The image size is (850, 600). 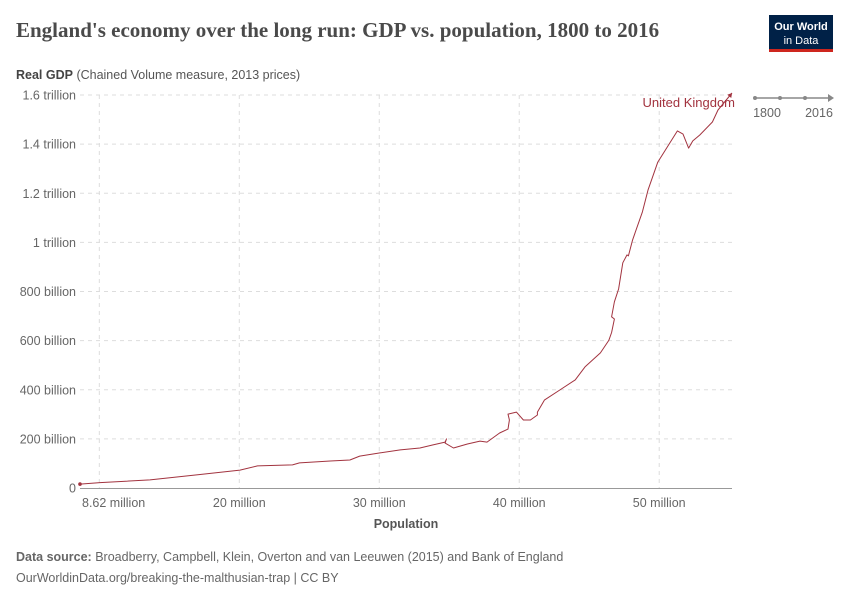 I want to click on y-tick-label: 1.4 trillion, so click(x=50, y=145).